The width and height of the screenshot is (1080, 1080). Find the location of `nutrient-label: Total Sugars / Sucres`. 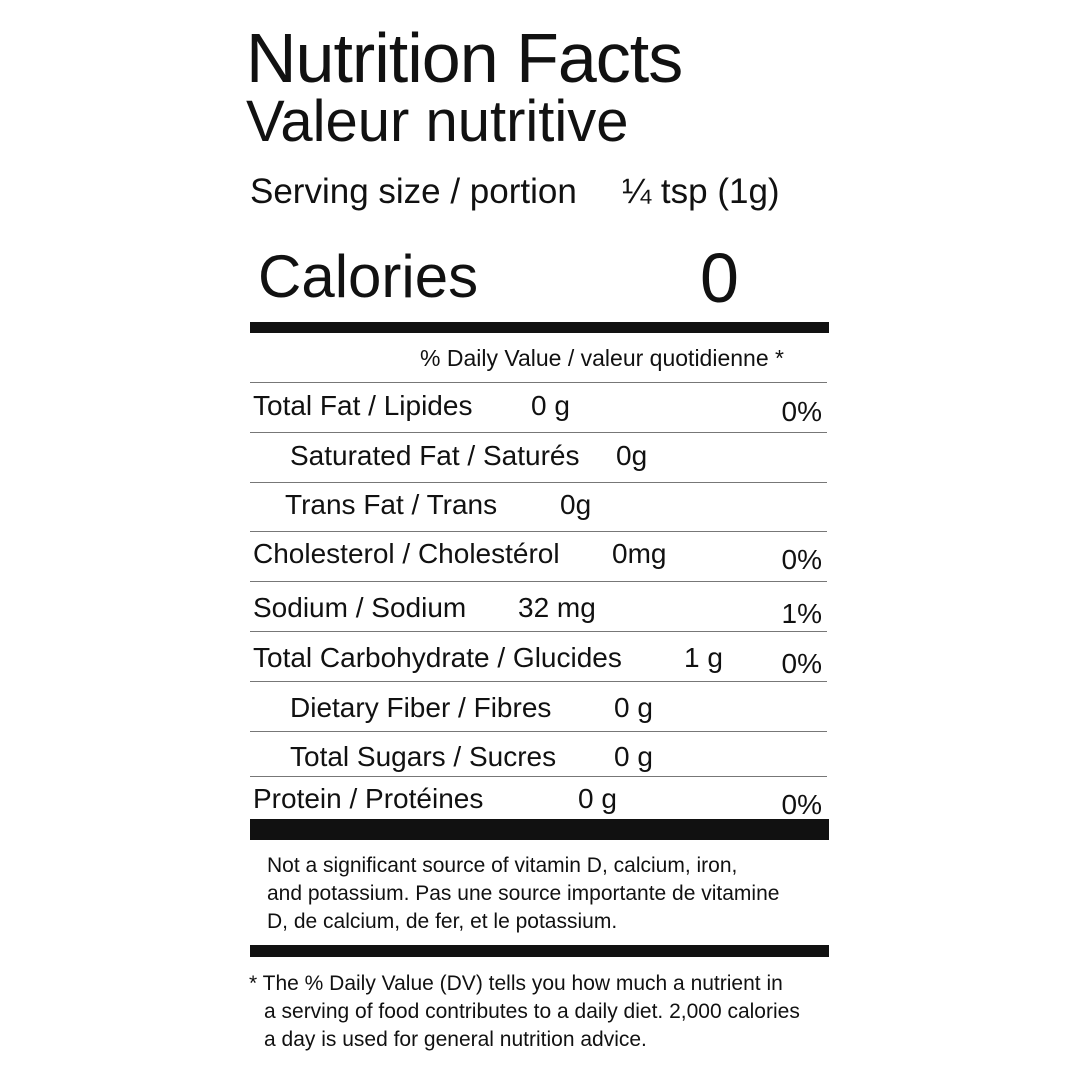

nutrient-label: Total Sugars / Sucres is located at coordinates (423, 756).